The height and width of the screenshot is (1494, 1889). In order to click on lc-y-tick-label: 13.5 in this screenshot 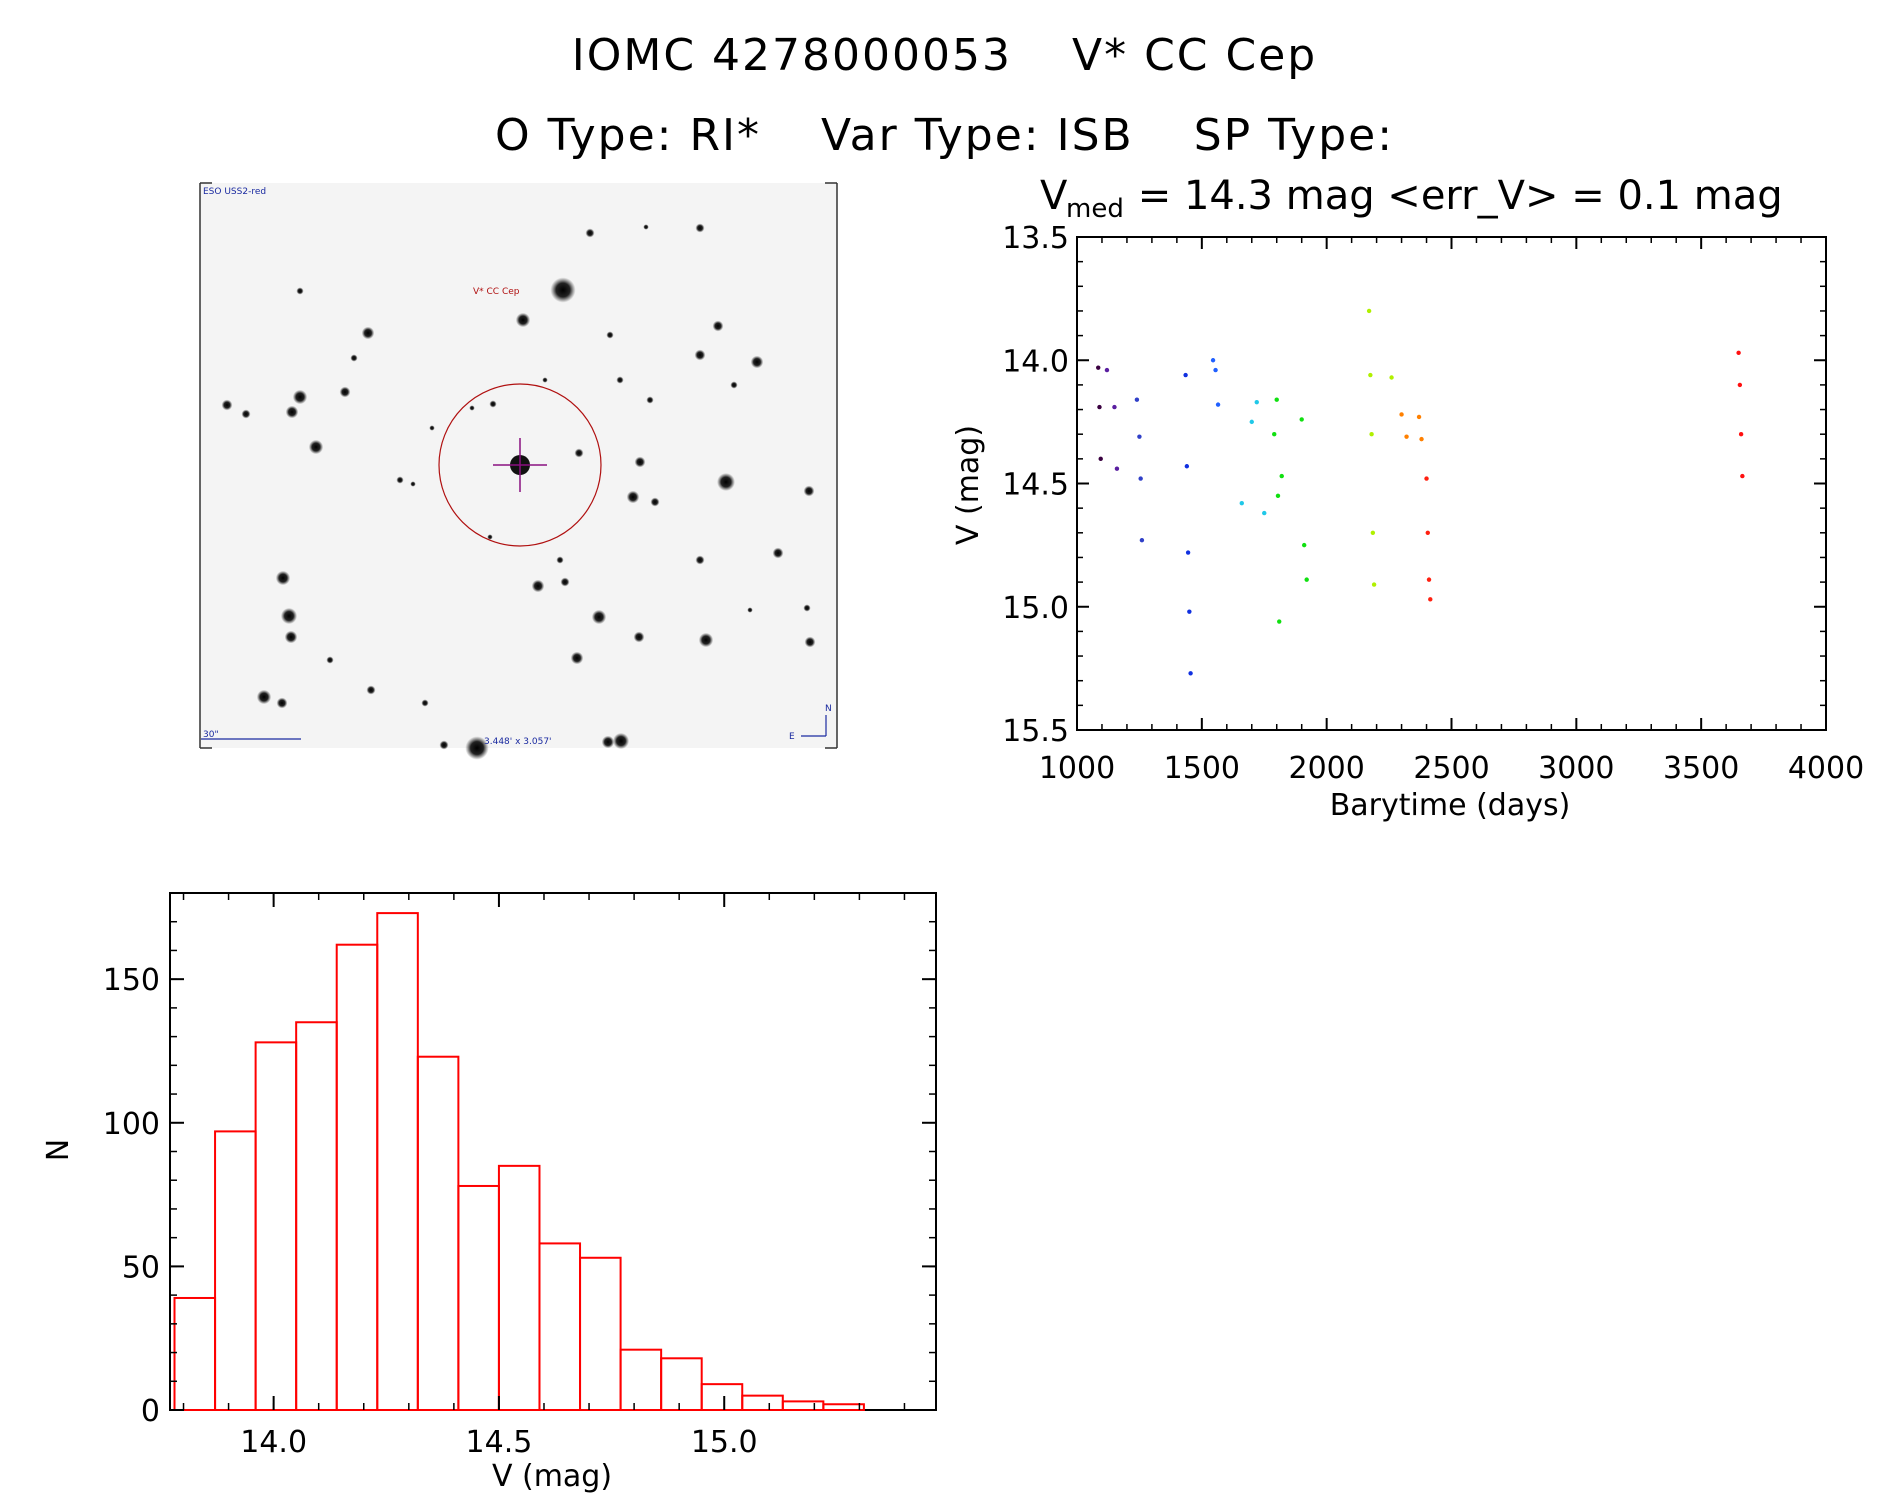, I will do `click(1035, 238)`.